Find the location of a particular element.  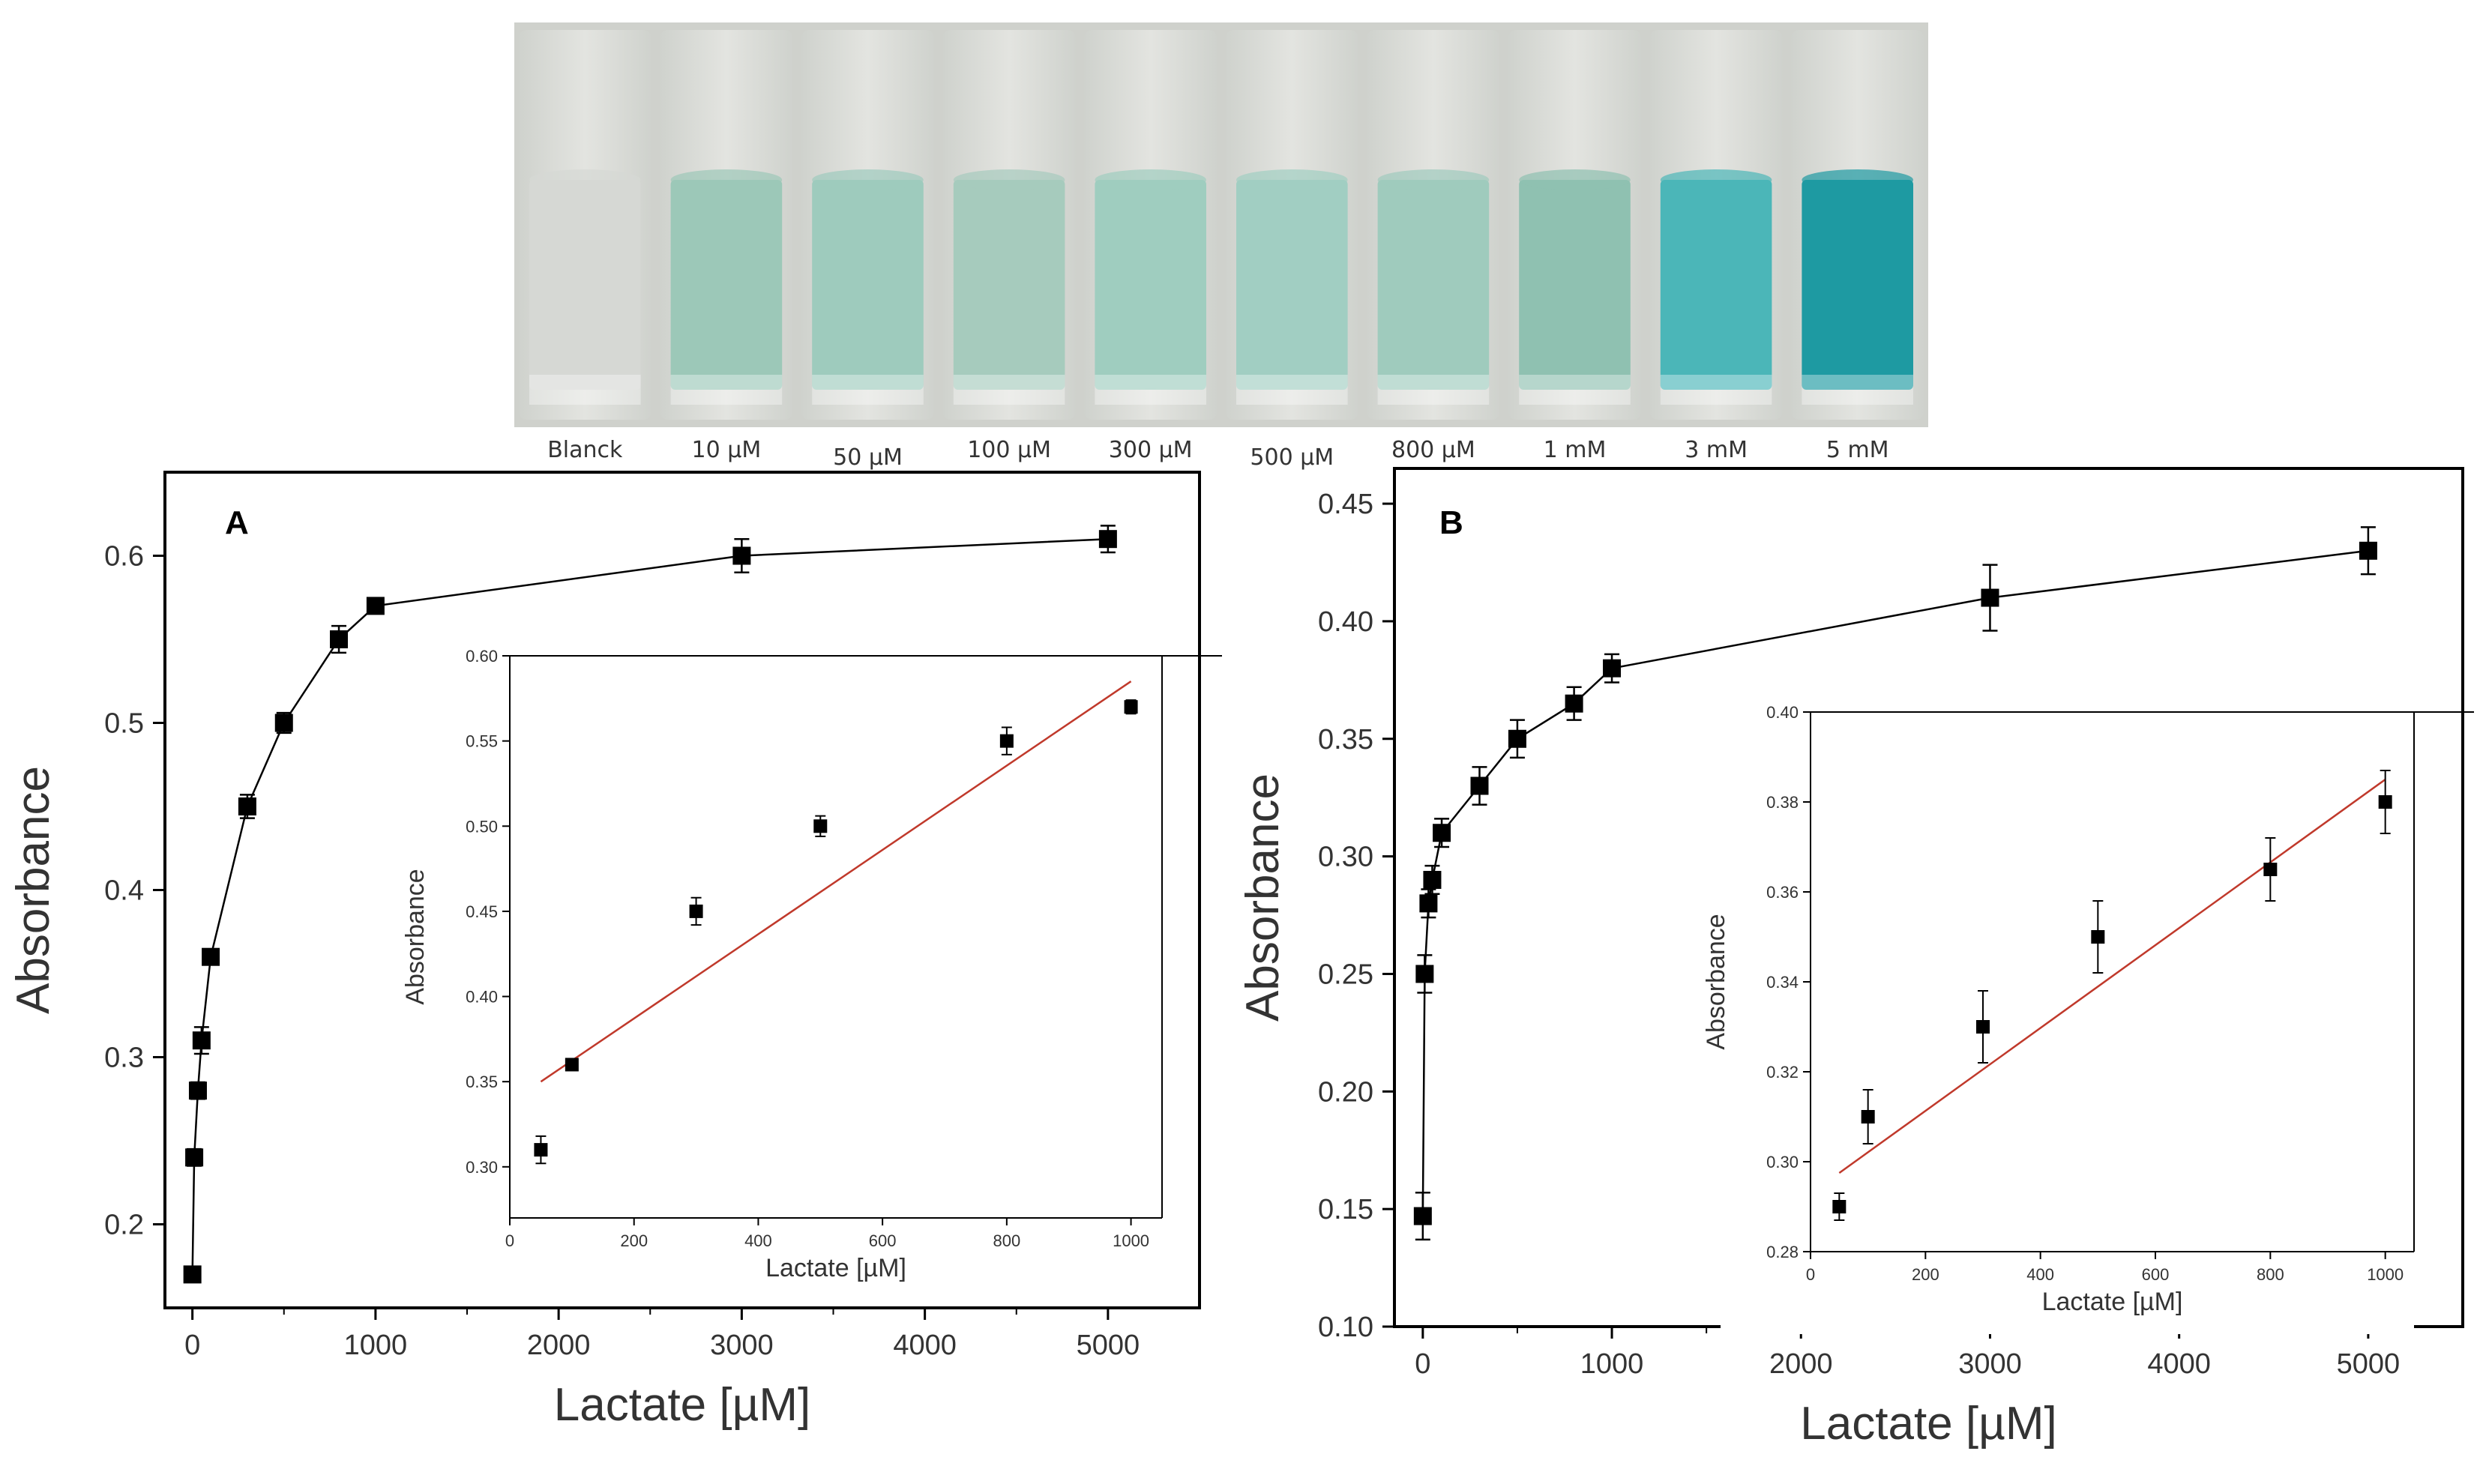

cuvette-label: 5 mM is located at coordinates (1858, 450).